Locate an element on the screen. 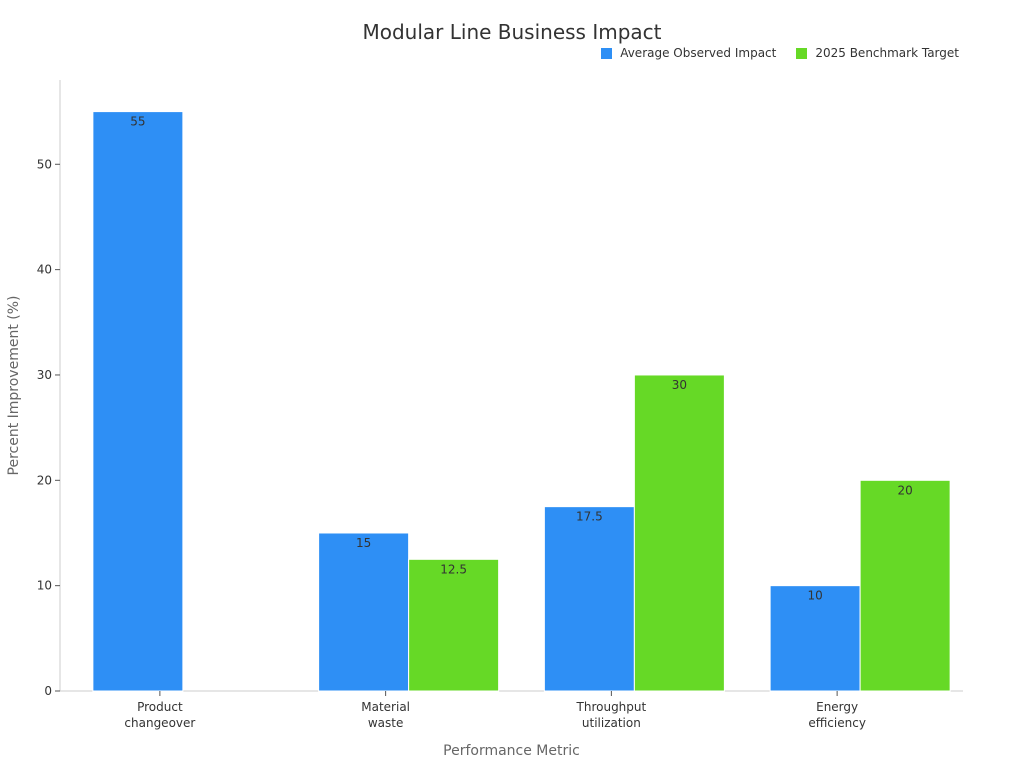 The width and height of the screenshot is (1024, 768). y-tick-label: 0 is located at coordinates (48, 691).